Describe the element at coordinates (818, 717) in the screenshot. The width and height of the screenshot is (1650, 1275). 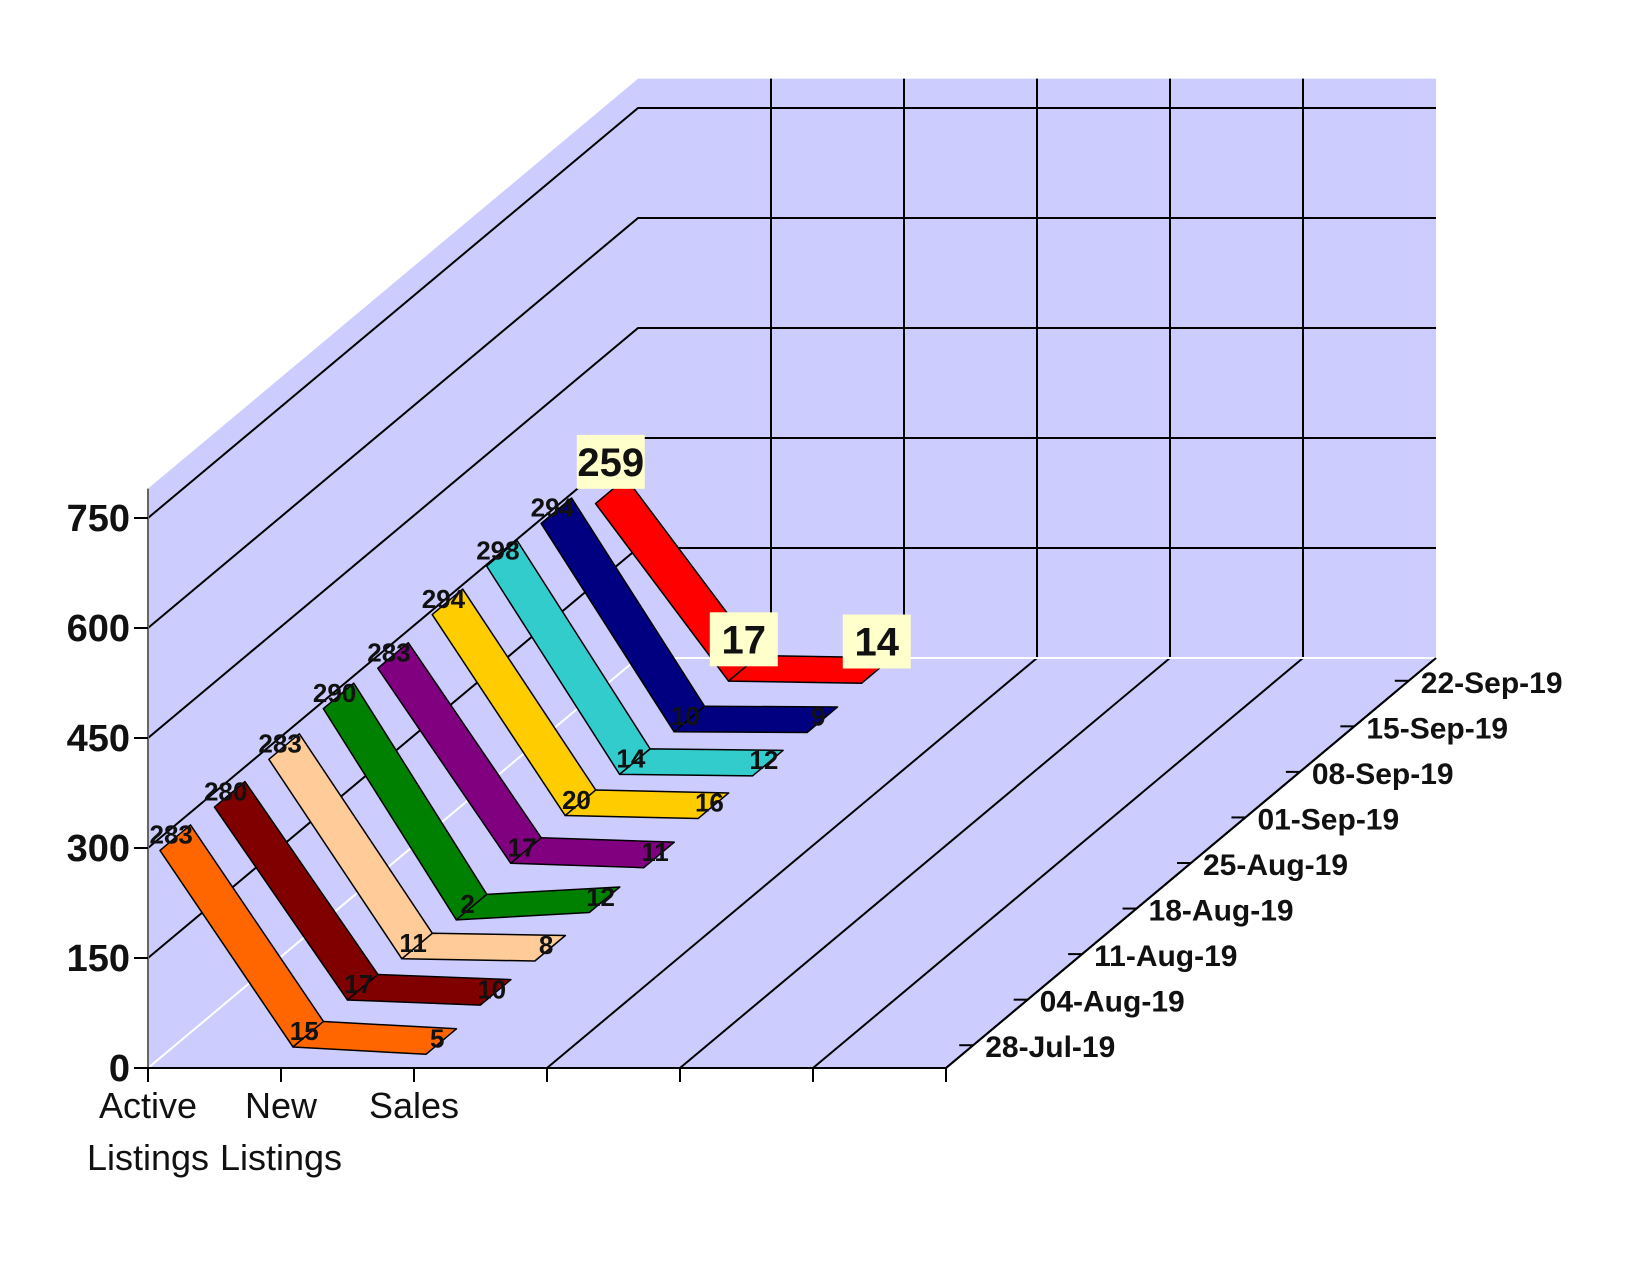
I see `data-label: 9` at that location.